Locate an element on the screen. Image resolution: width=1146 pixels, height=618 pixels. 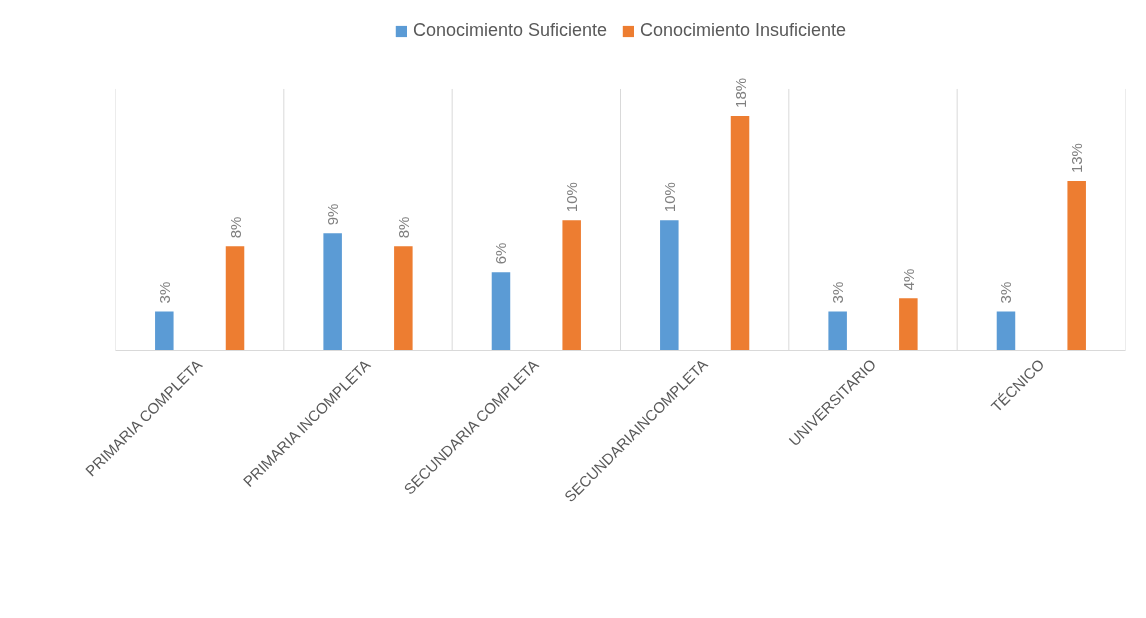
data-label: 13% is located at coordinates (1077, 158).